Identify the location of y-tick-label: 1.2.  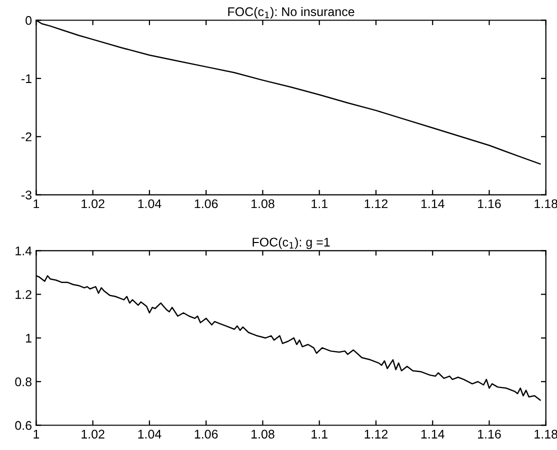
(24, 294).